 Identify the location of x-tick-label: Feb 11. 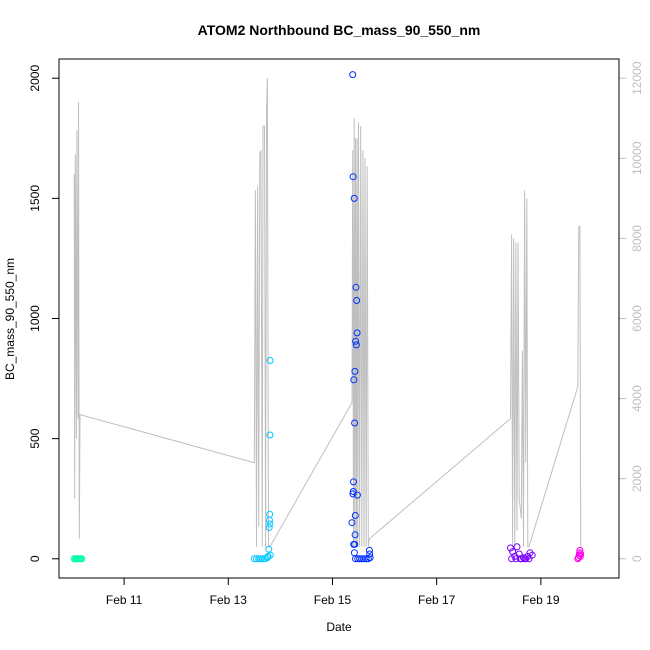
(124, 600).